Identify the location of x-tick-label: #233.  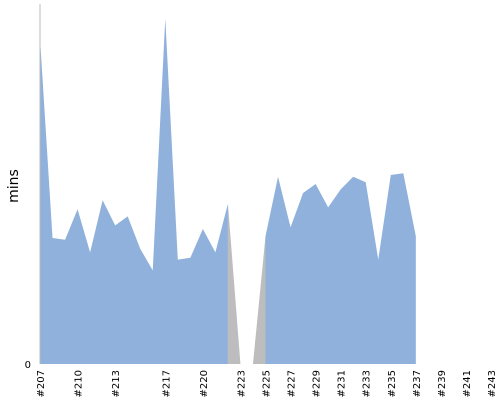
(367, 383).